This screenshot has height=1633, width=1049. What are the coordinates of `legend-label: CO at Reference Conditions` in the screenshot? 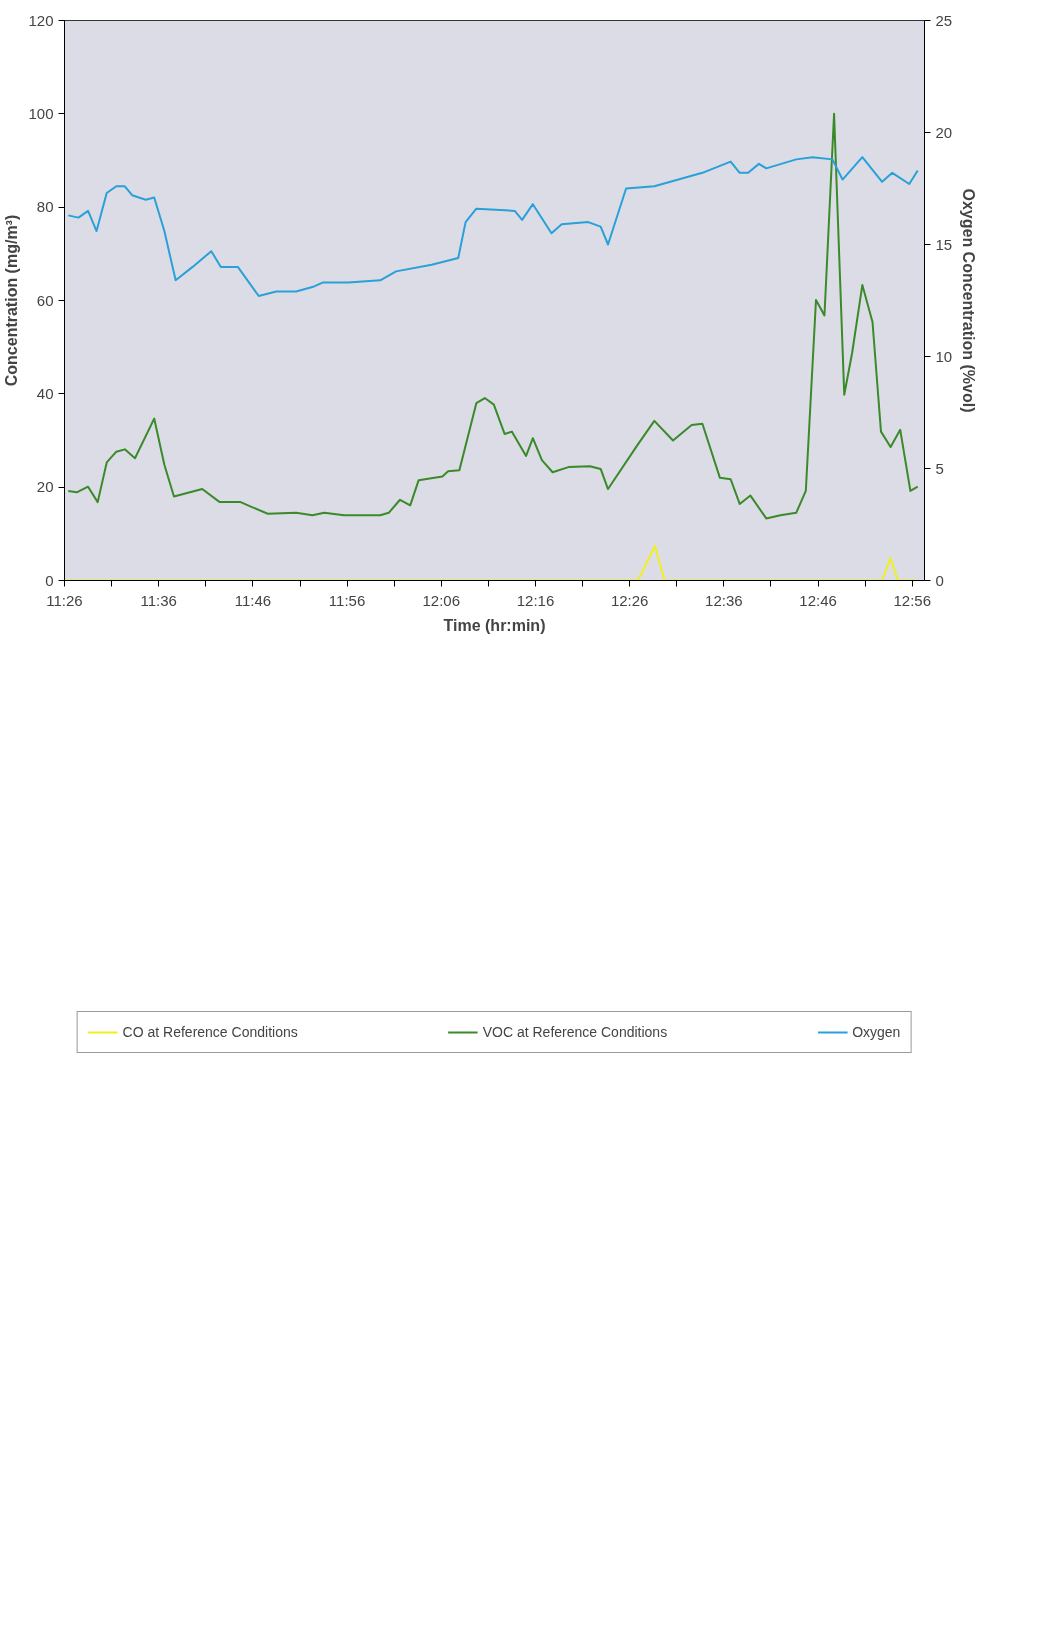 It's located at (210, 1032).